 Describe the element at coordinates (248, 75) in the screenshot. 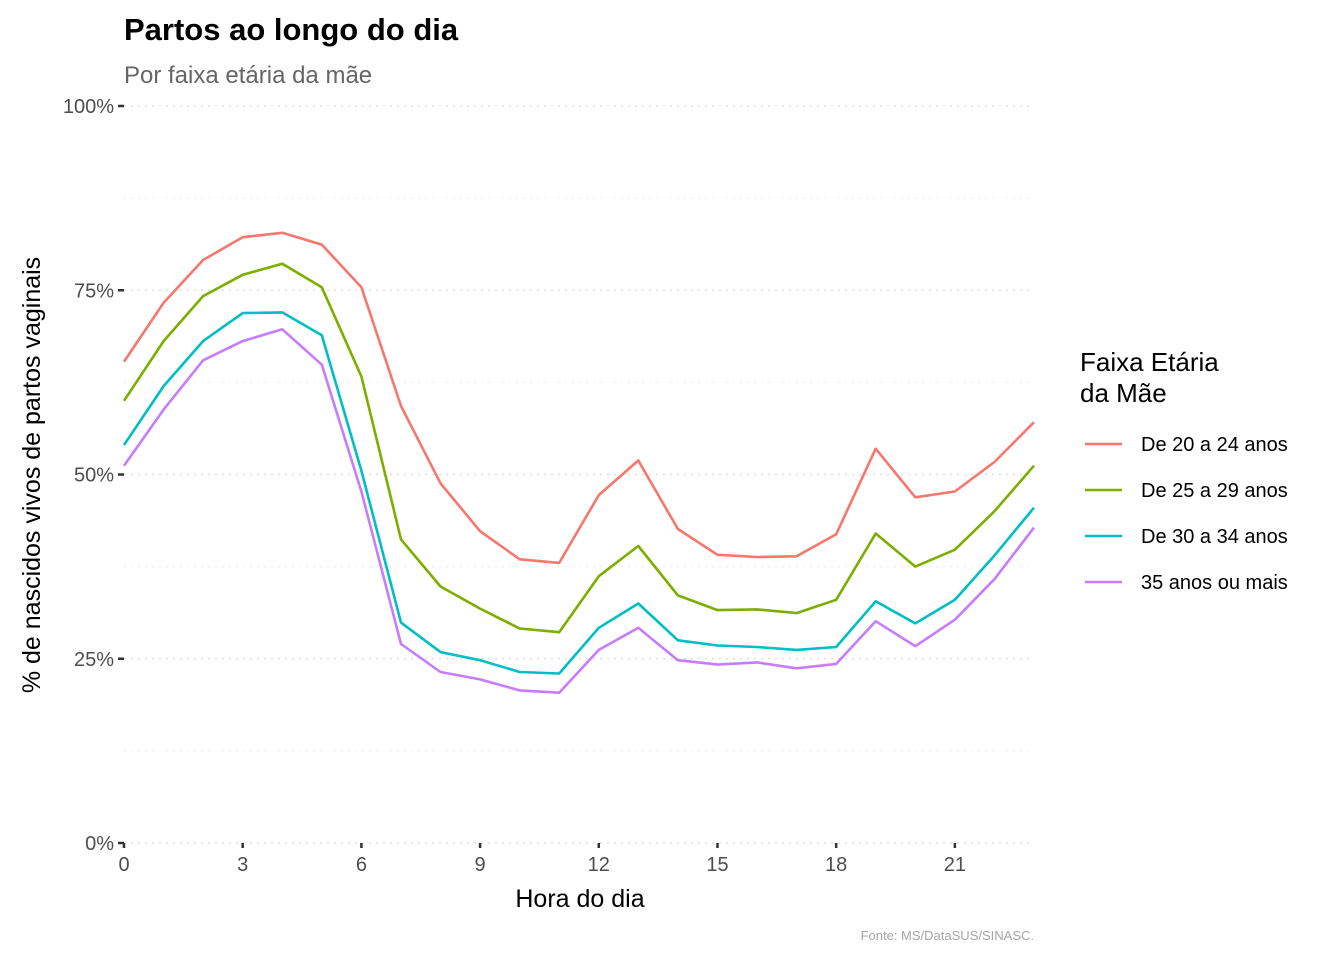

I see `chart-subtitle: Por faixa etária da mãe` at that location.